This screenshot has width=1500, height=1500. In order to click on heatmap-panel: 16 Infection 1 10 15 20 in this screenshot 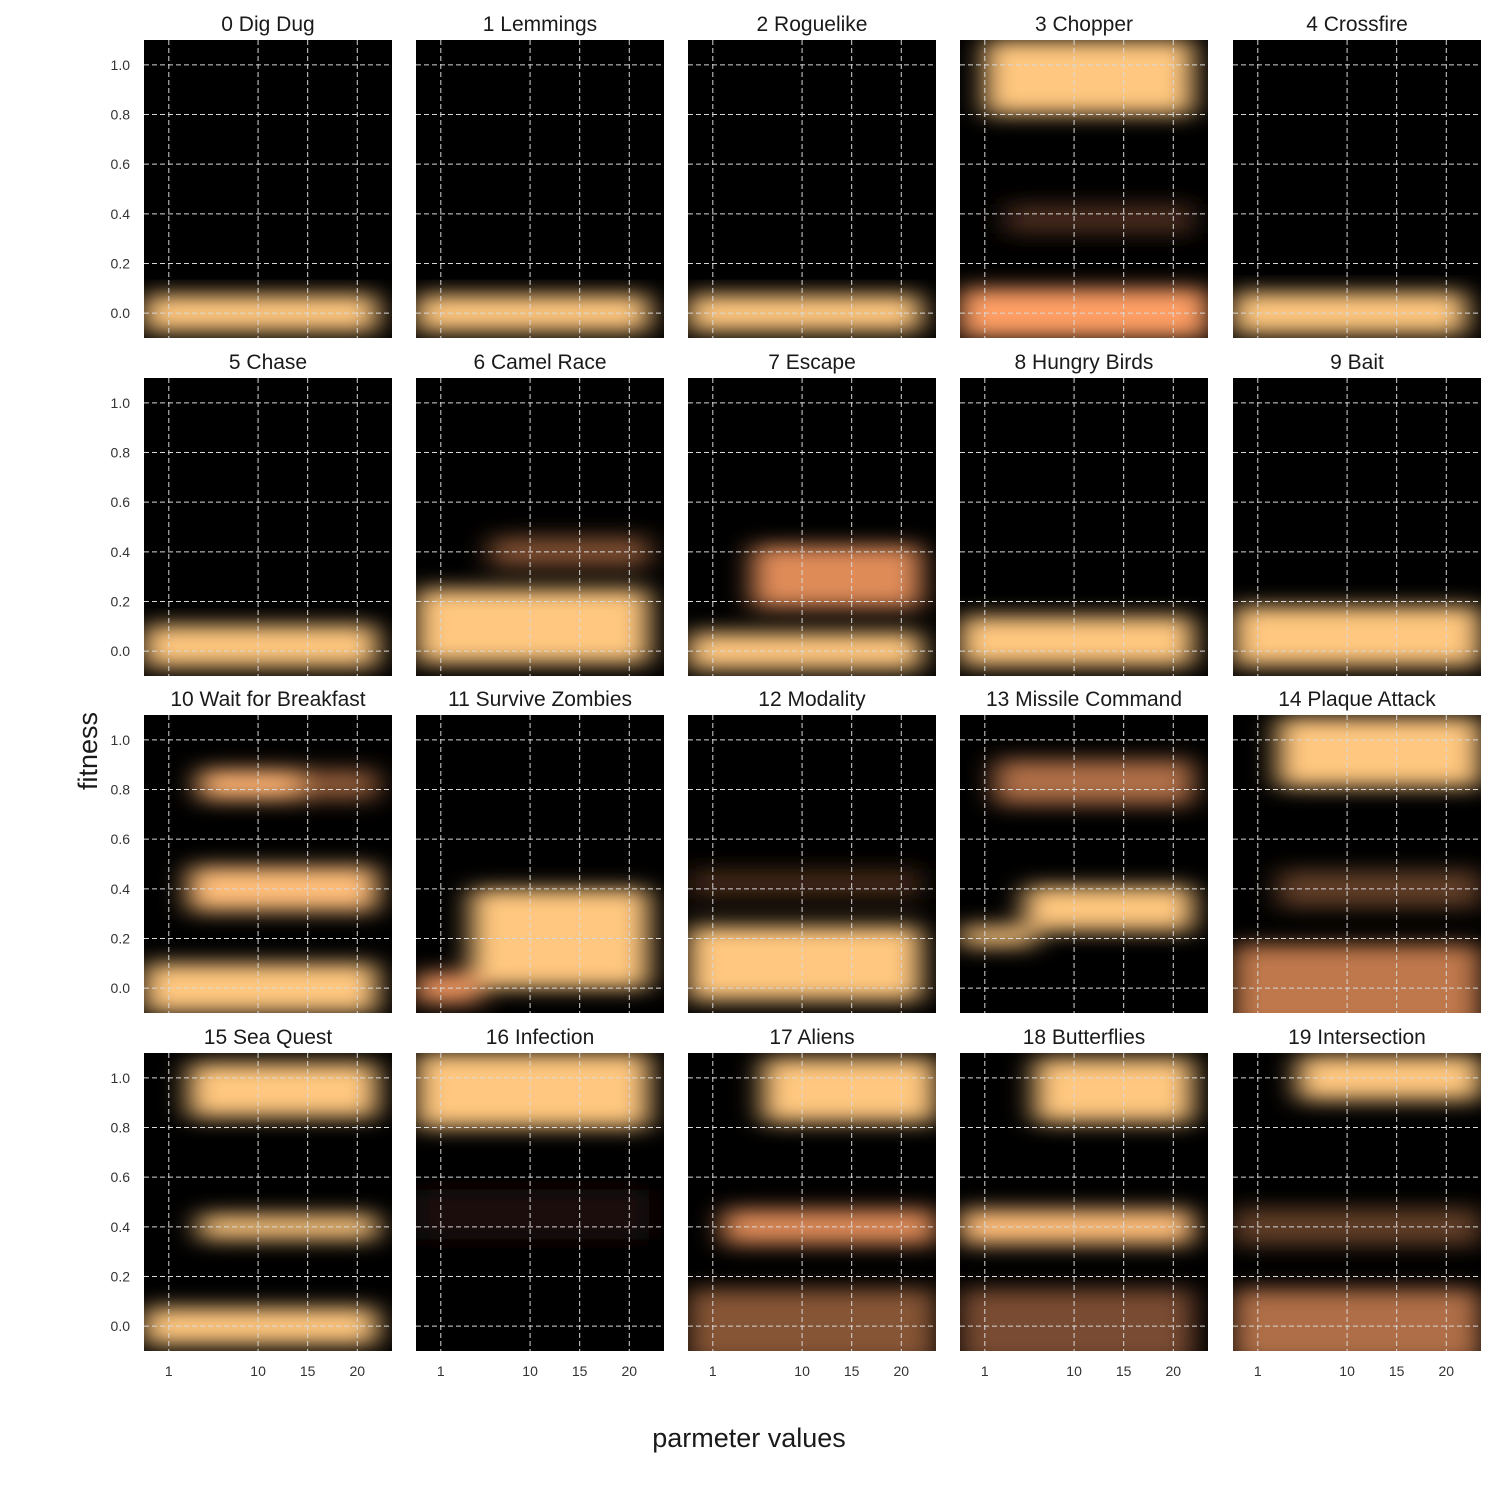, I will do `click(540, 1202)`.